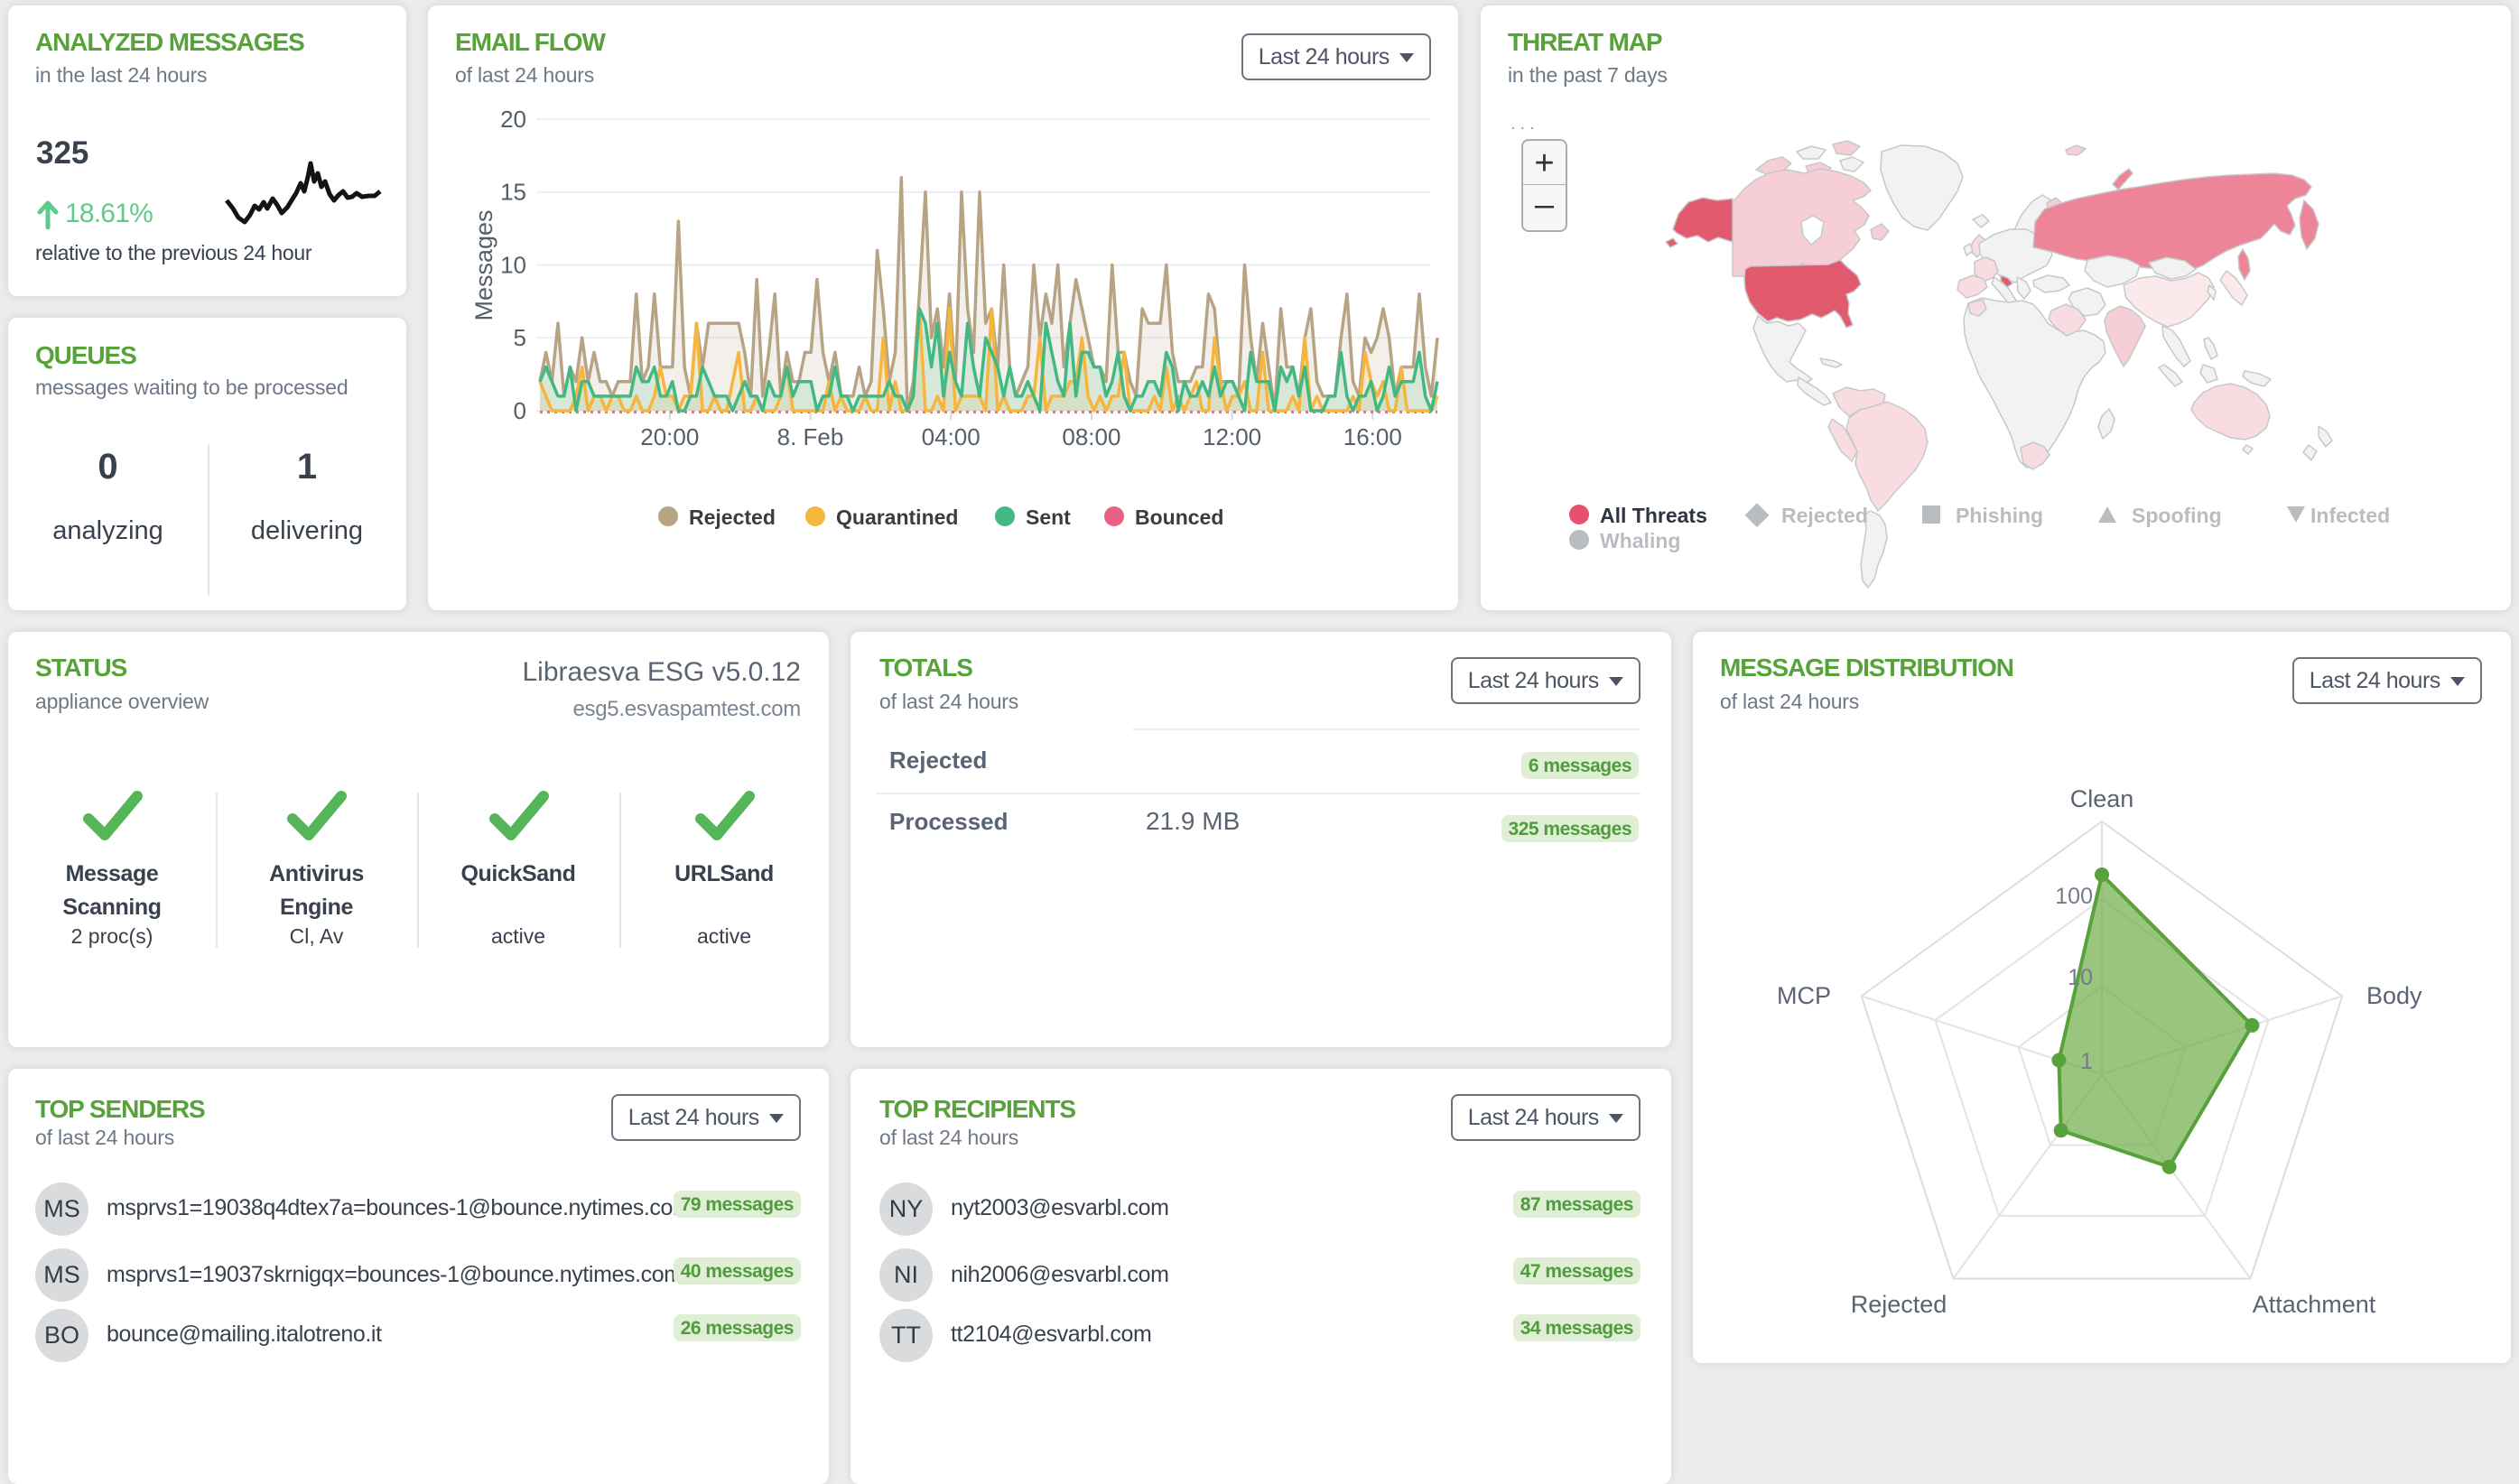 This screenshot has width=2519, height=1484. What do you see at coordinates (513, 193) in the screenshot?
I see `svg-text: 15` at bounding box center [513, 193].